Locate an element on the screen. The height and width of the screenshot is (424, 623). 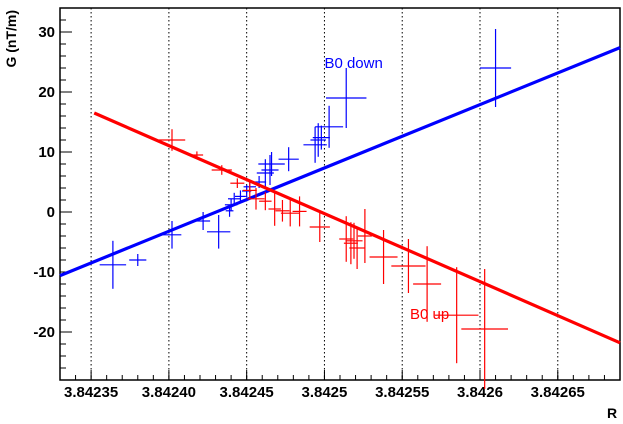
x-tick-label: 3.8425 is located at coordinates (324, 392).